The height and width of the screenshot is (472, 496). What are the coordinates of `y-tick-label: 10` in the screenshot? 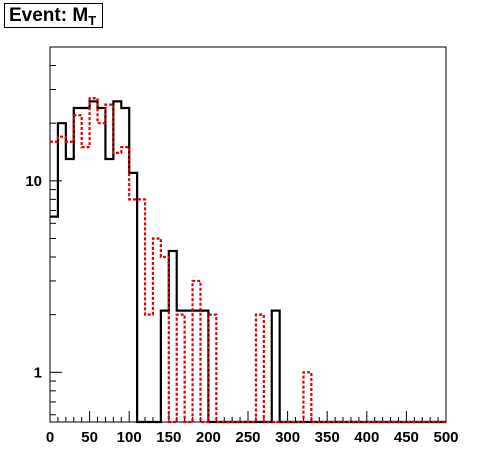 It's located at (33, 181).